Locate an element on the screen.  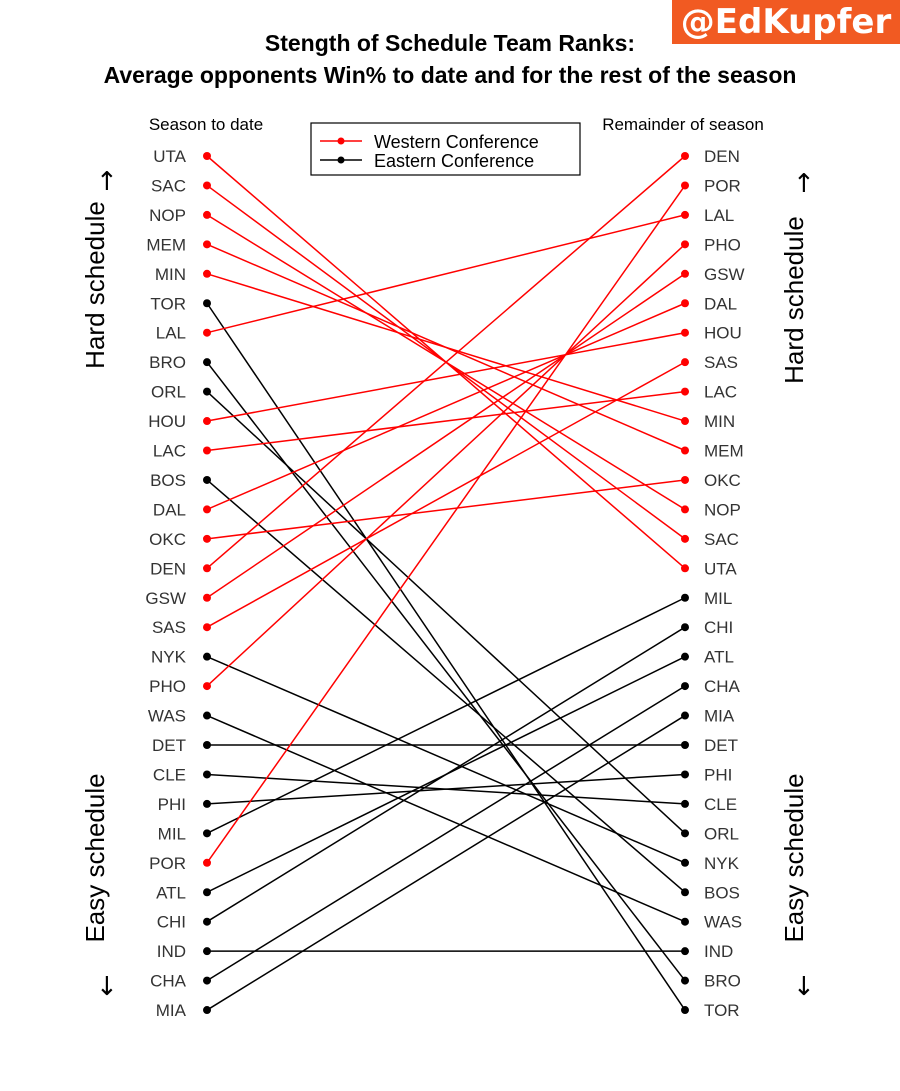
right-team-label: DAL is located at coordinates (720, 303).